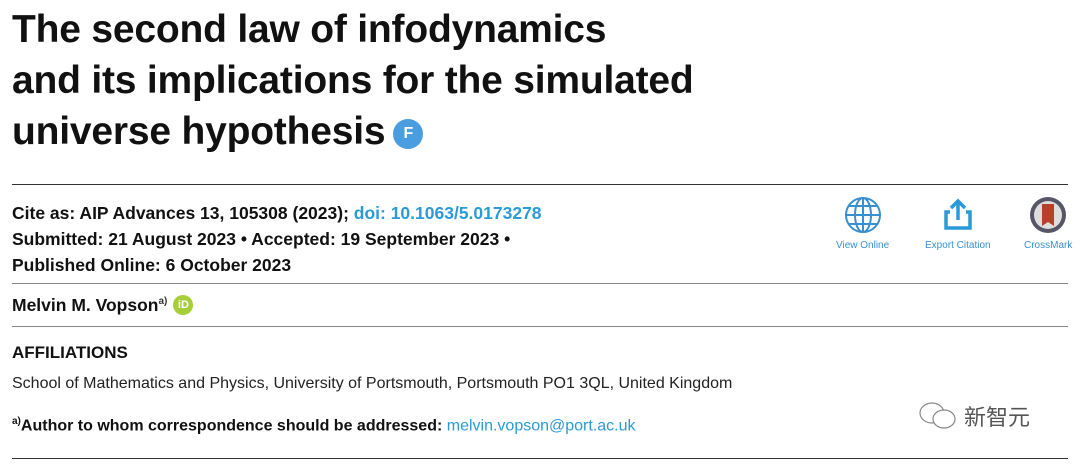 The image size is (1080, 466). I want to click on share-icon, so click(958, 214).